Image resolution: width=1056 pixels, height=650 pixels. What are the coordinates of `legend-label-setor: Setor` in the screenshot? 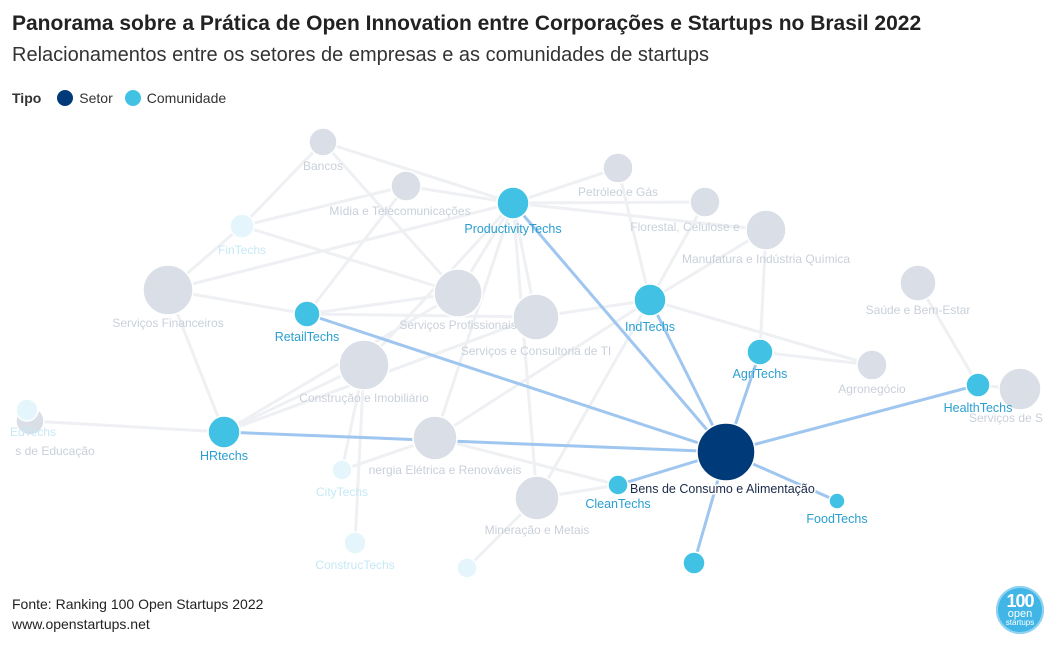 It's located at (96, 98).